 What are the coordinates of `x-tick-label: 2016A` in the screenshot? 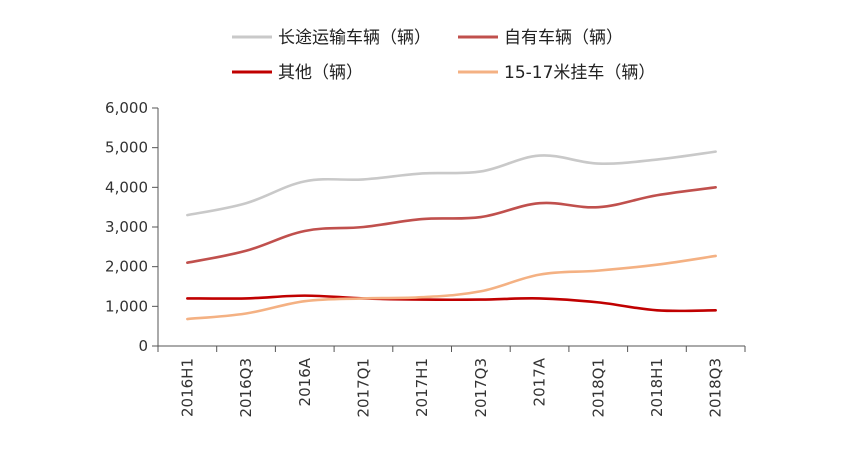 It's located at (305, 381).